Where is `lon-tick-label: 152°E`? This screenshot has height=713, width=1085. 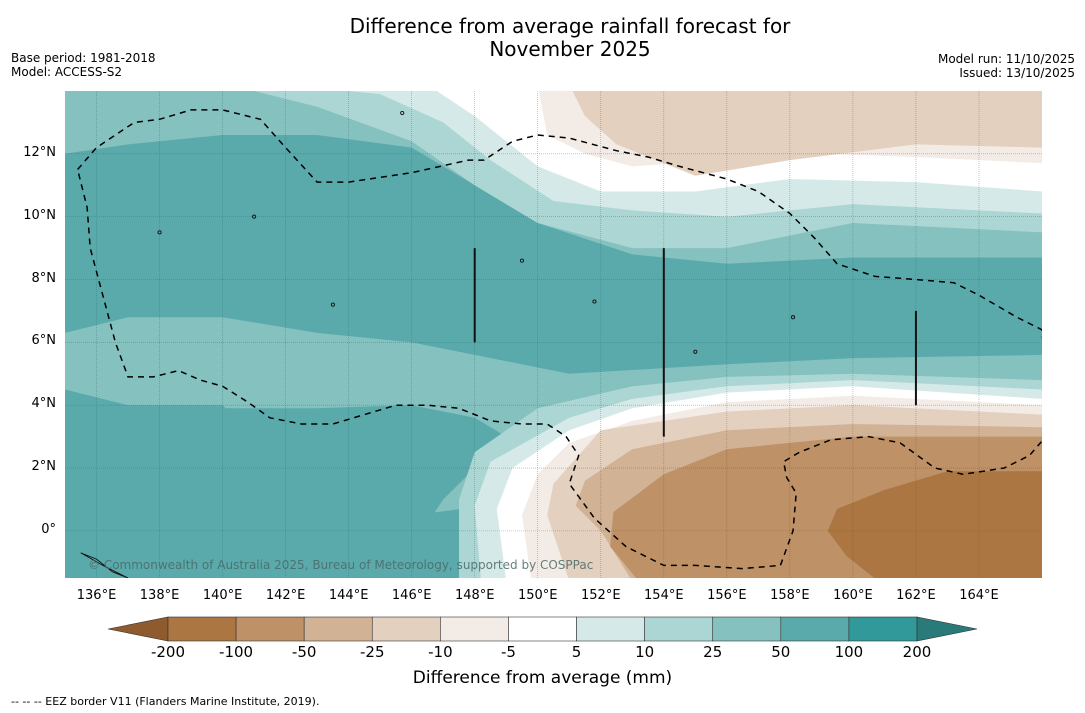 lon-tick-label: 152°E is located at coordinates (601, 595).